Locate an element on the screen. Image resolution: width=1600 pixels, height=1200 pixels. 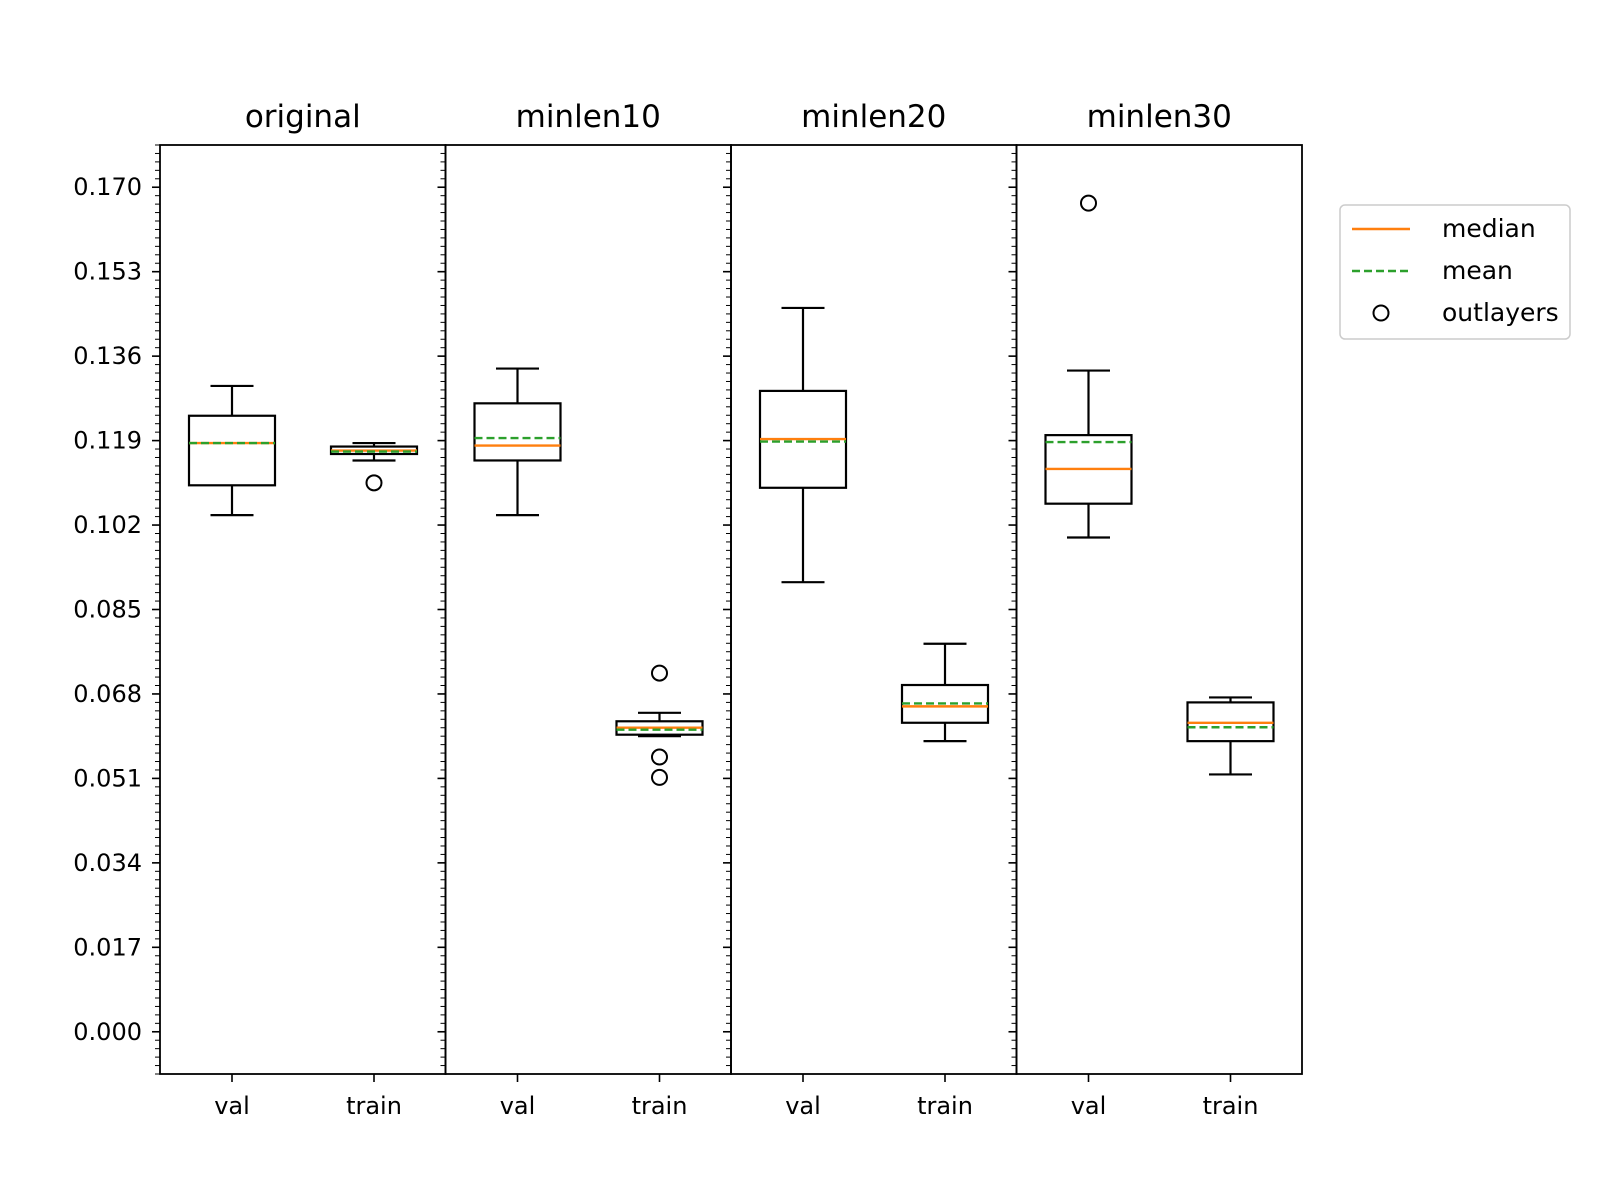
y-tick-label: 0.102 is located at coordinates (107, 525).